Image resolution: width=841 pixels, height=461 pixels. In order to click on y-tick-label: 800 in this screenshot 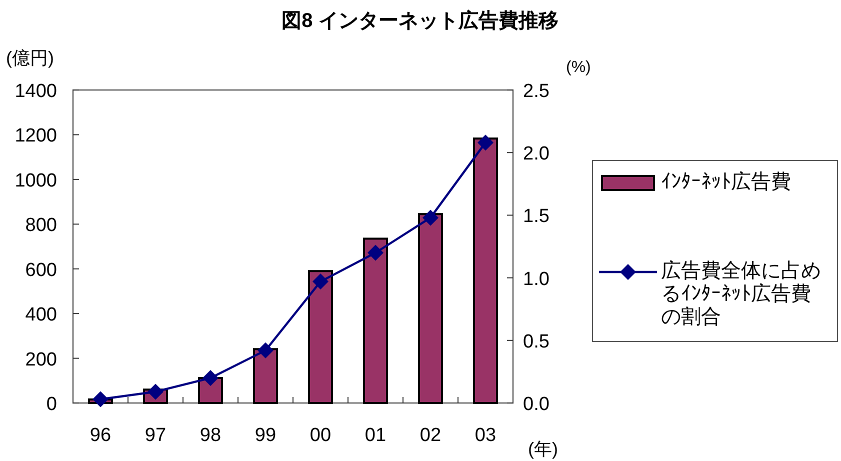, I will do `click(41, 225)`.